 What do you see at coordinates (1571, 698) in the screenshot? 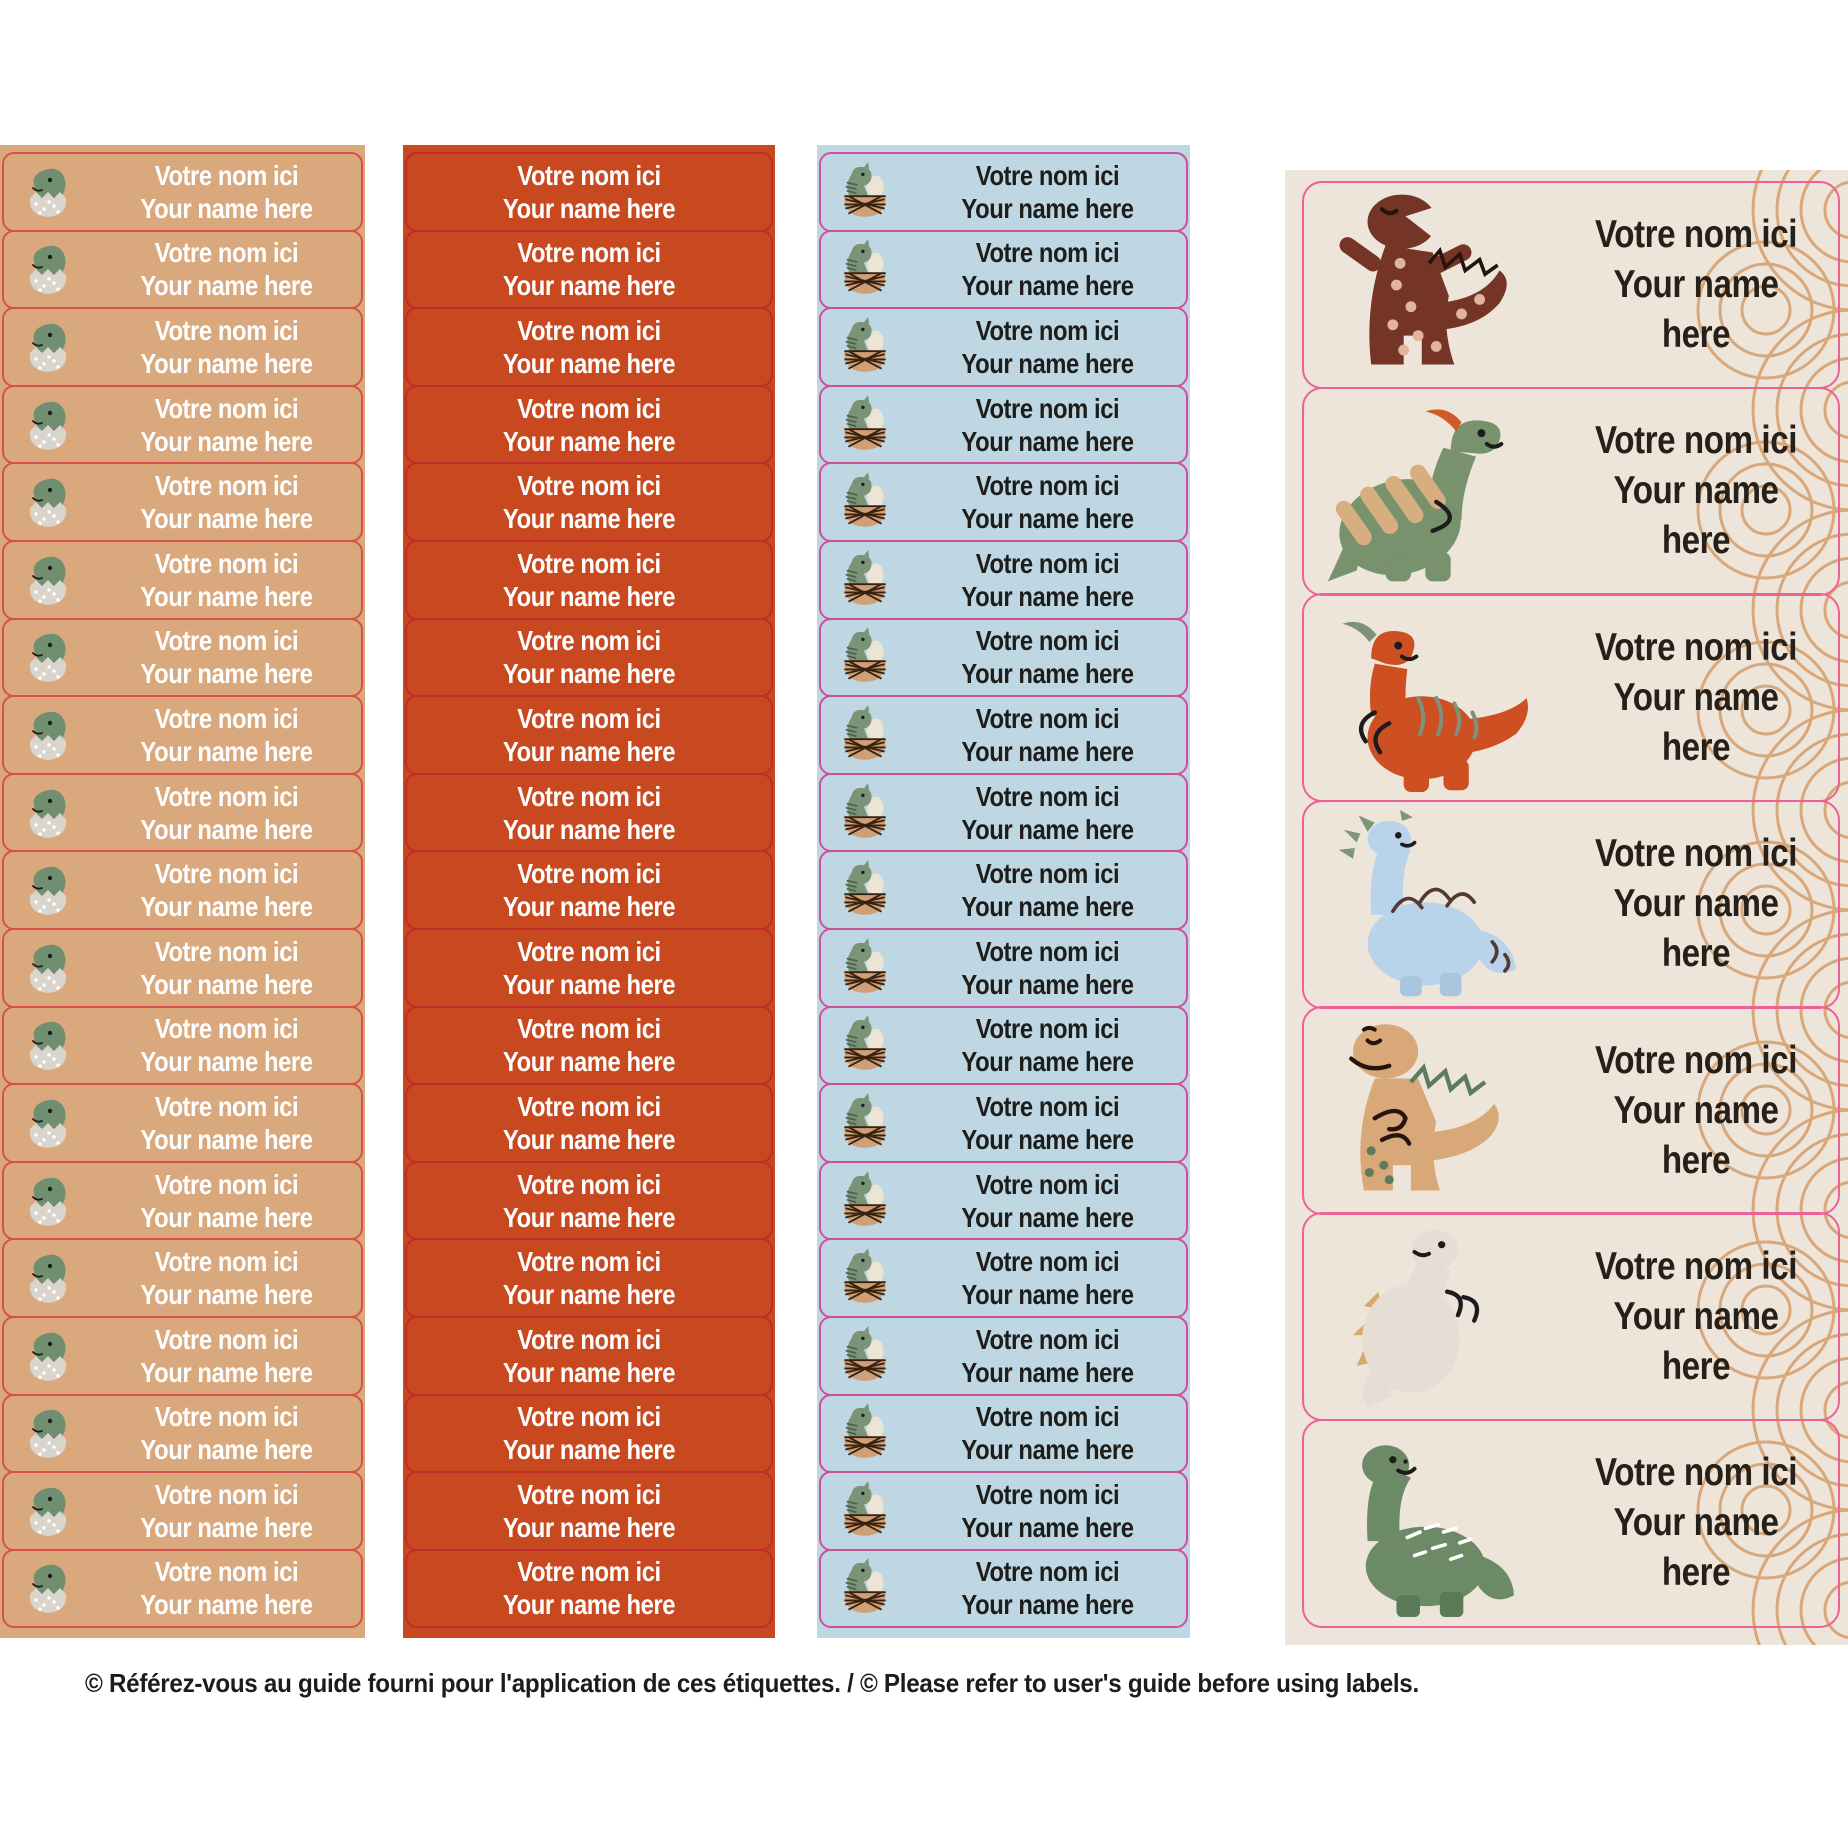
I see `name-label-large: Votre nom ici Your name here` at bounding box center [1571, 698].